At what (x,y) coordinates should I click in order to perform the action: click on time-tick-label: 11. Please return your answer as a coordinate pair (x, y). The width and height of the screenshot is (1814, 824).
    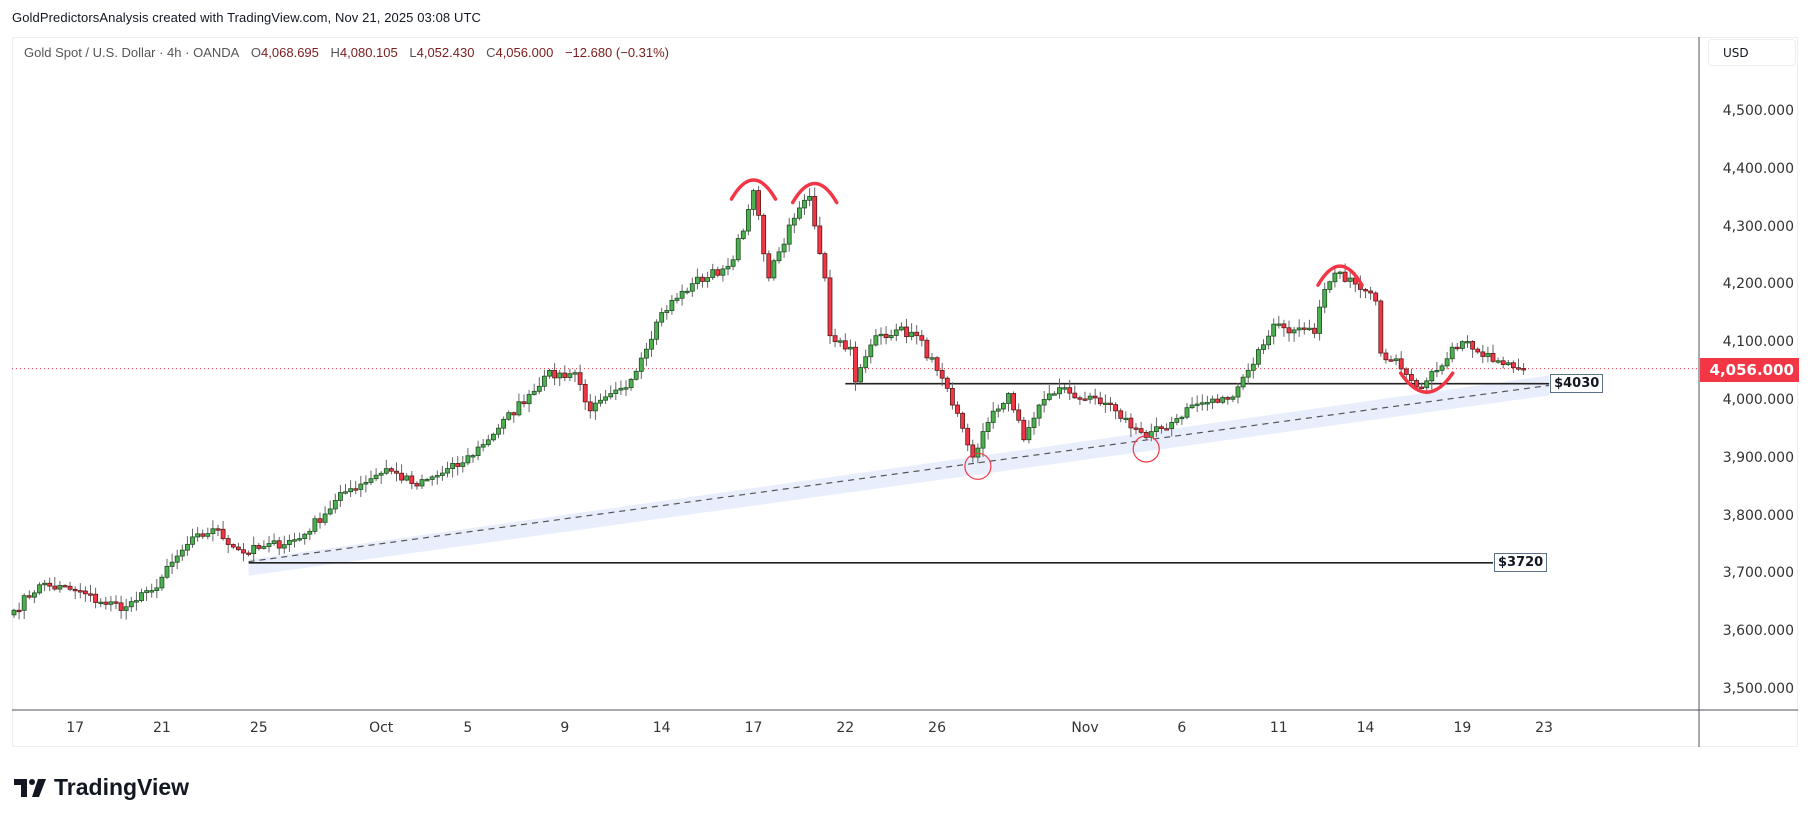
    Looking at the image, I should click on (1278, 728).